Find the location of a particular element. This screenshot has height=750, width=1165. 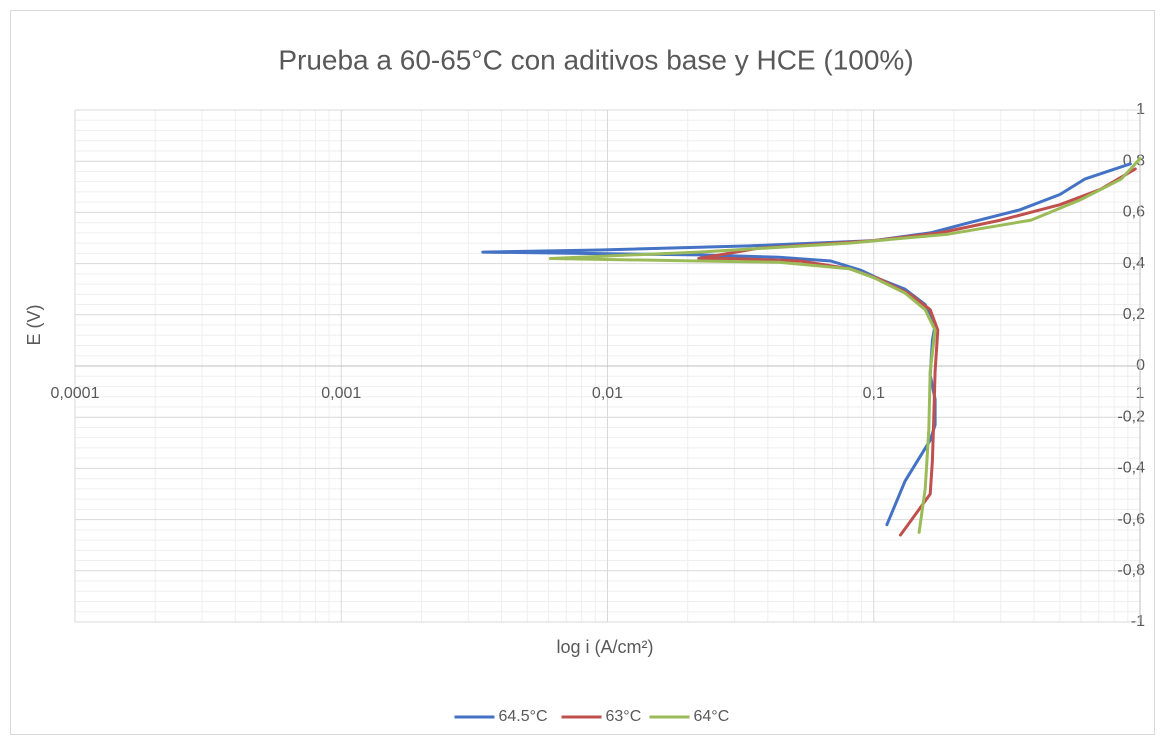

legend-label: 64.5°C is located at coordinates (523, 716).